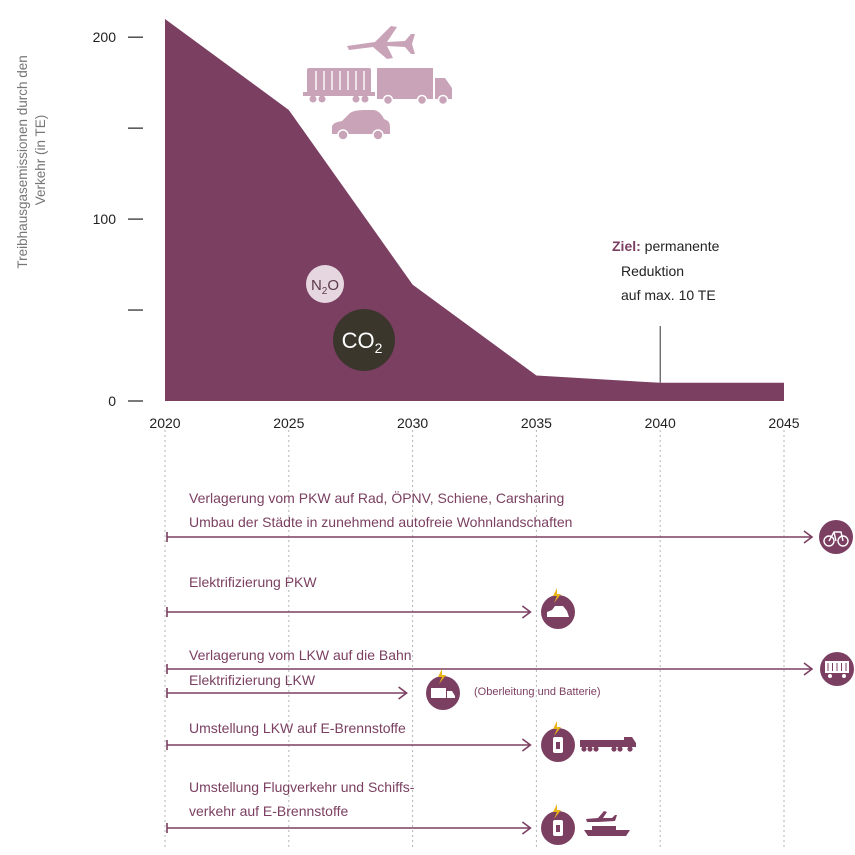  I want to click on measure-row: Elektrifizierung PKW, so click(370, 601).